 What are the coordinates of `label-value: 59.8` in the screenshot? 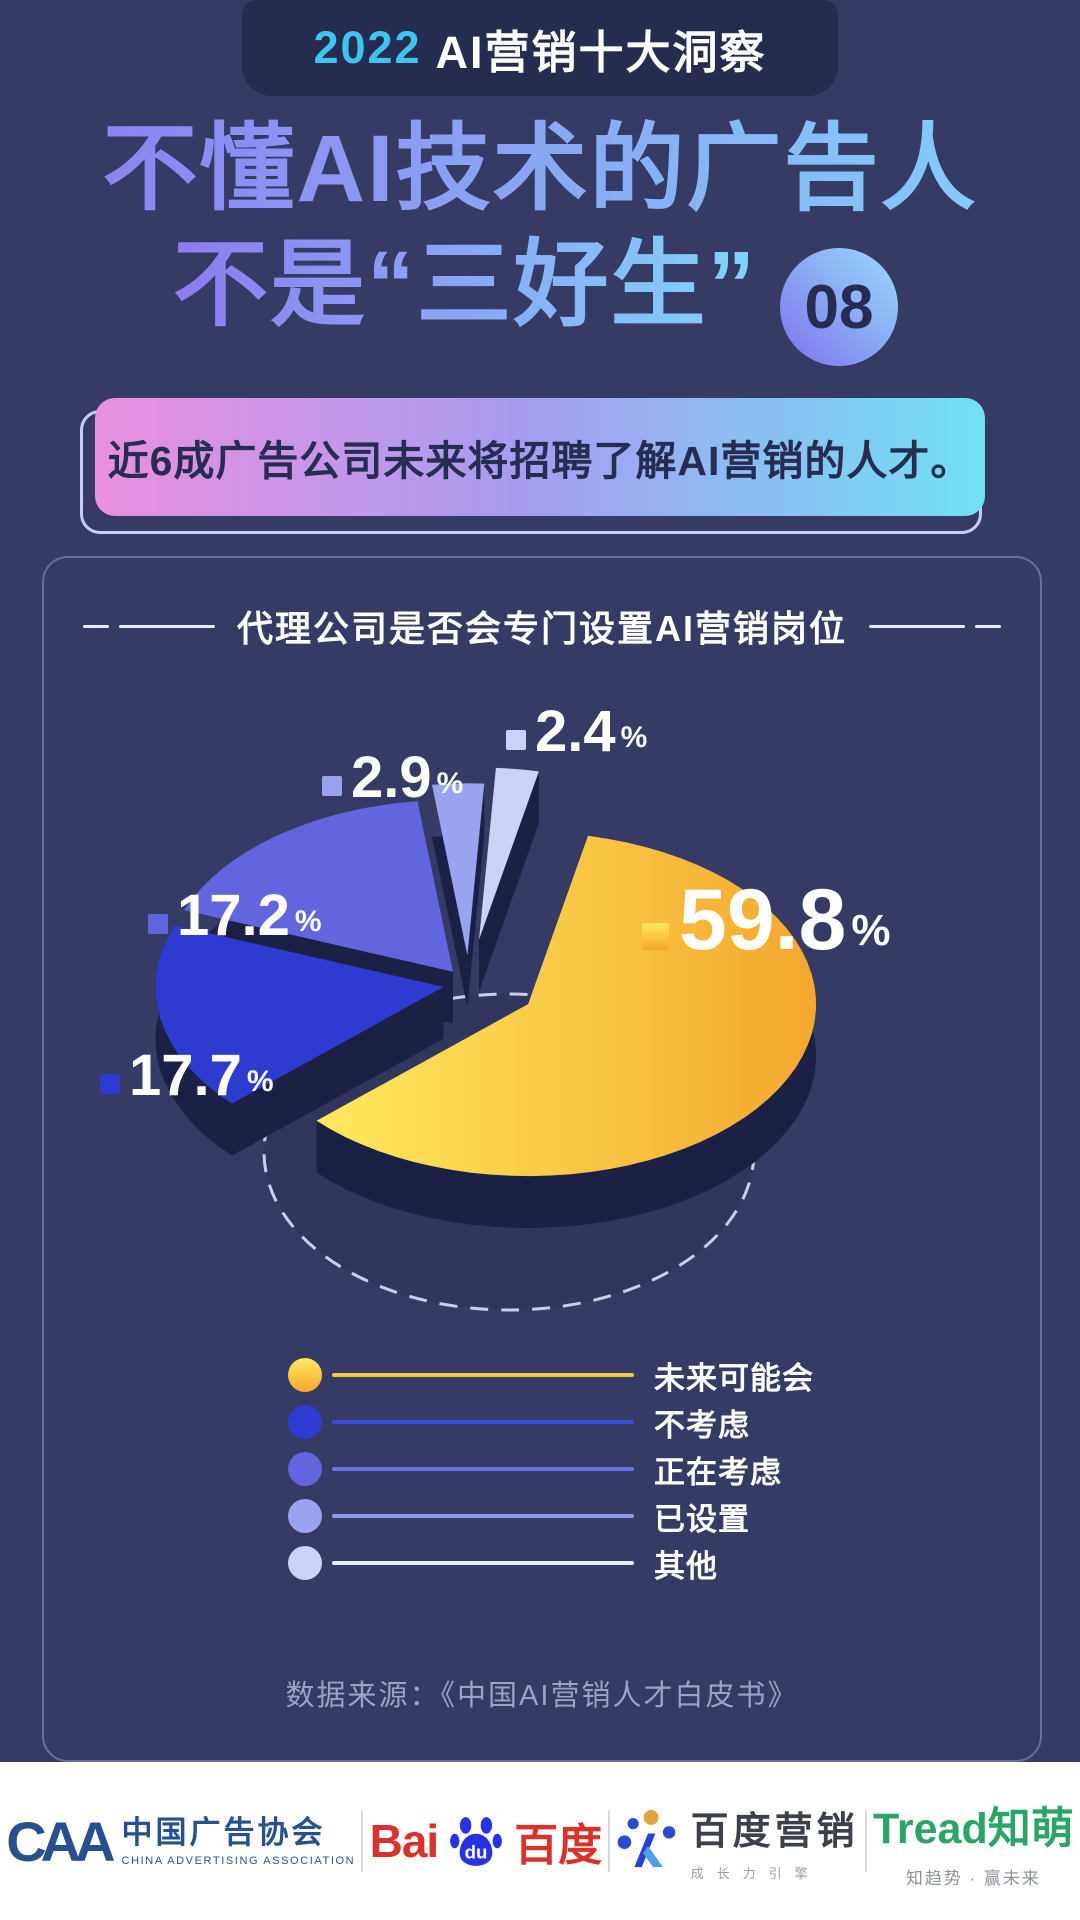 It's located at (763, 920).